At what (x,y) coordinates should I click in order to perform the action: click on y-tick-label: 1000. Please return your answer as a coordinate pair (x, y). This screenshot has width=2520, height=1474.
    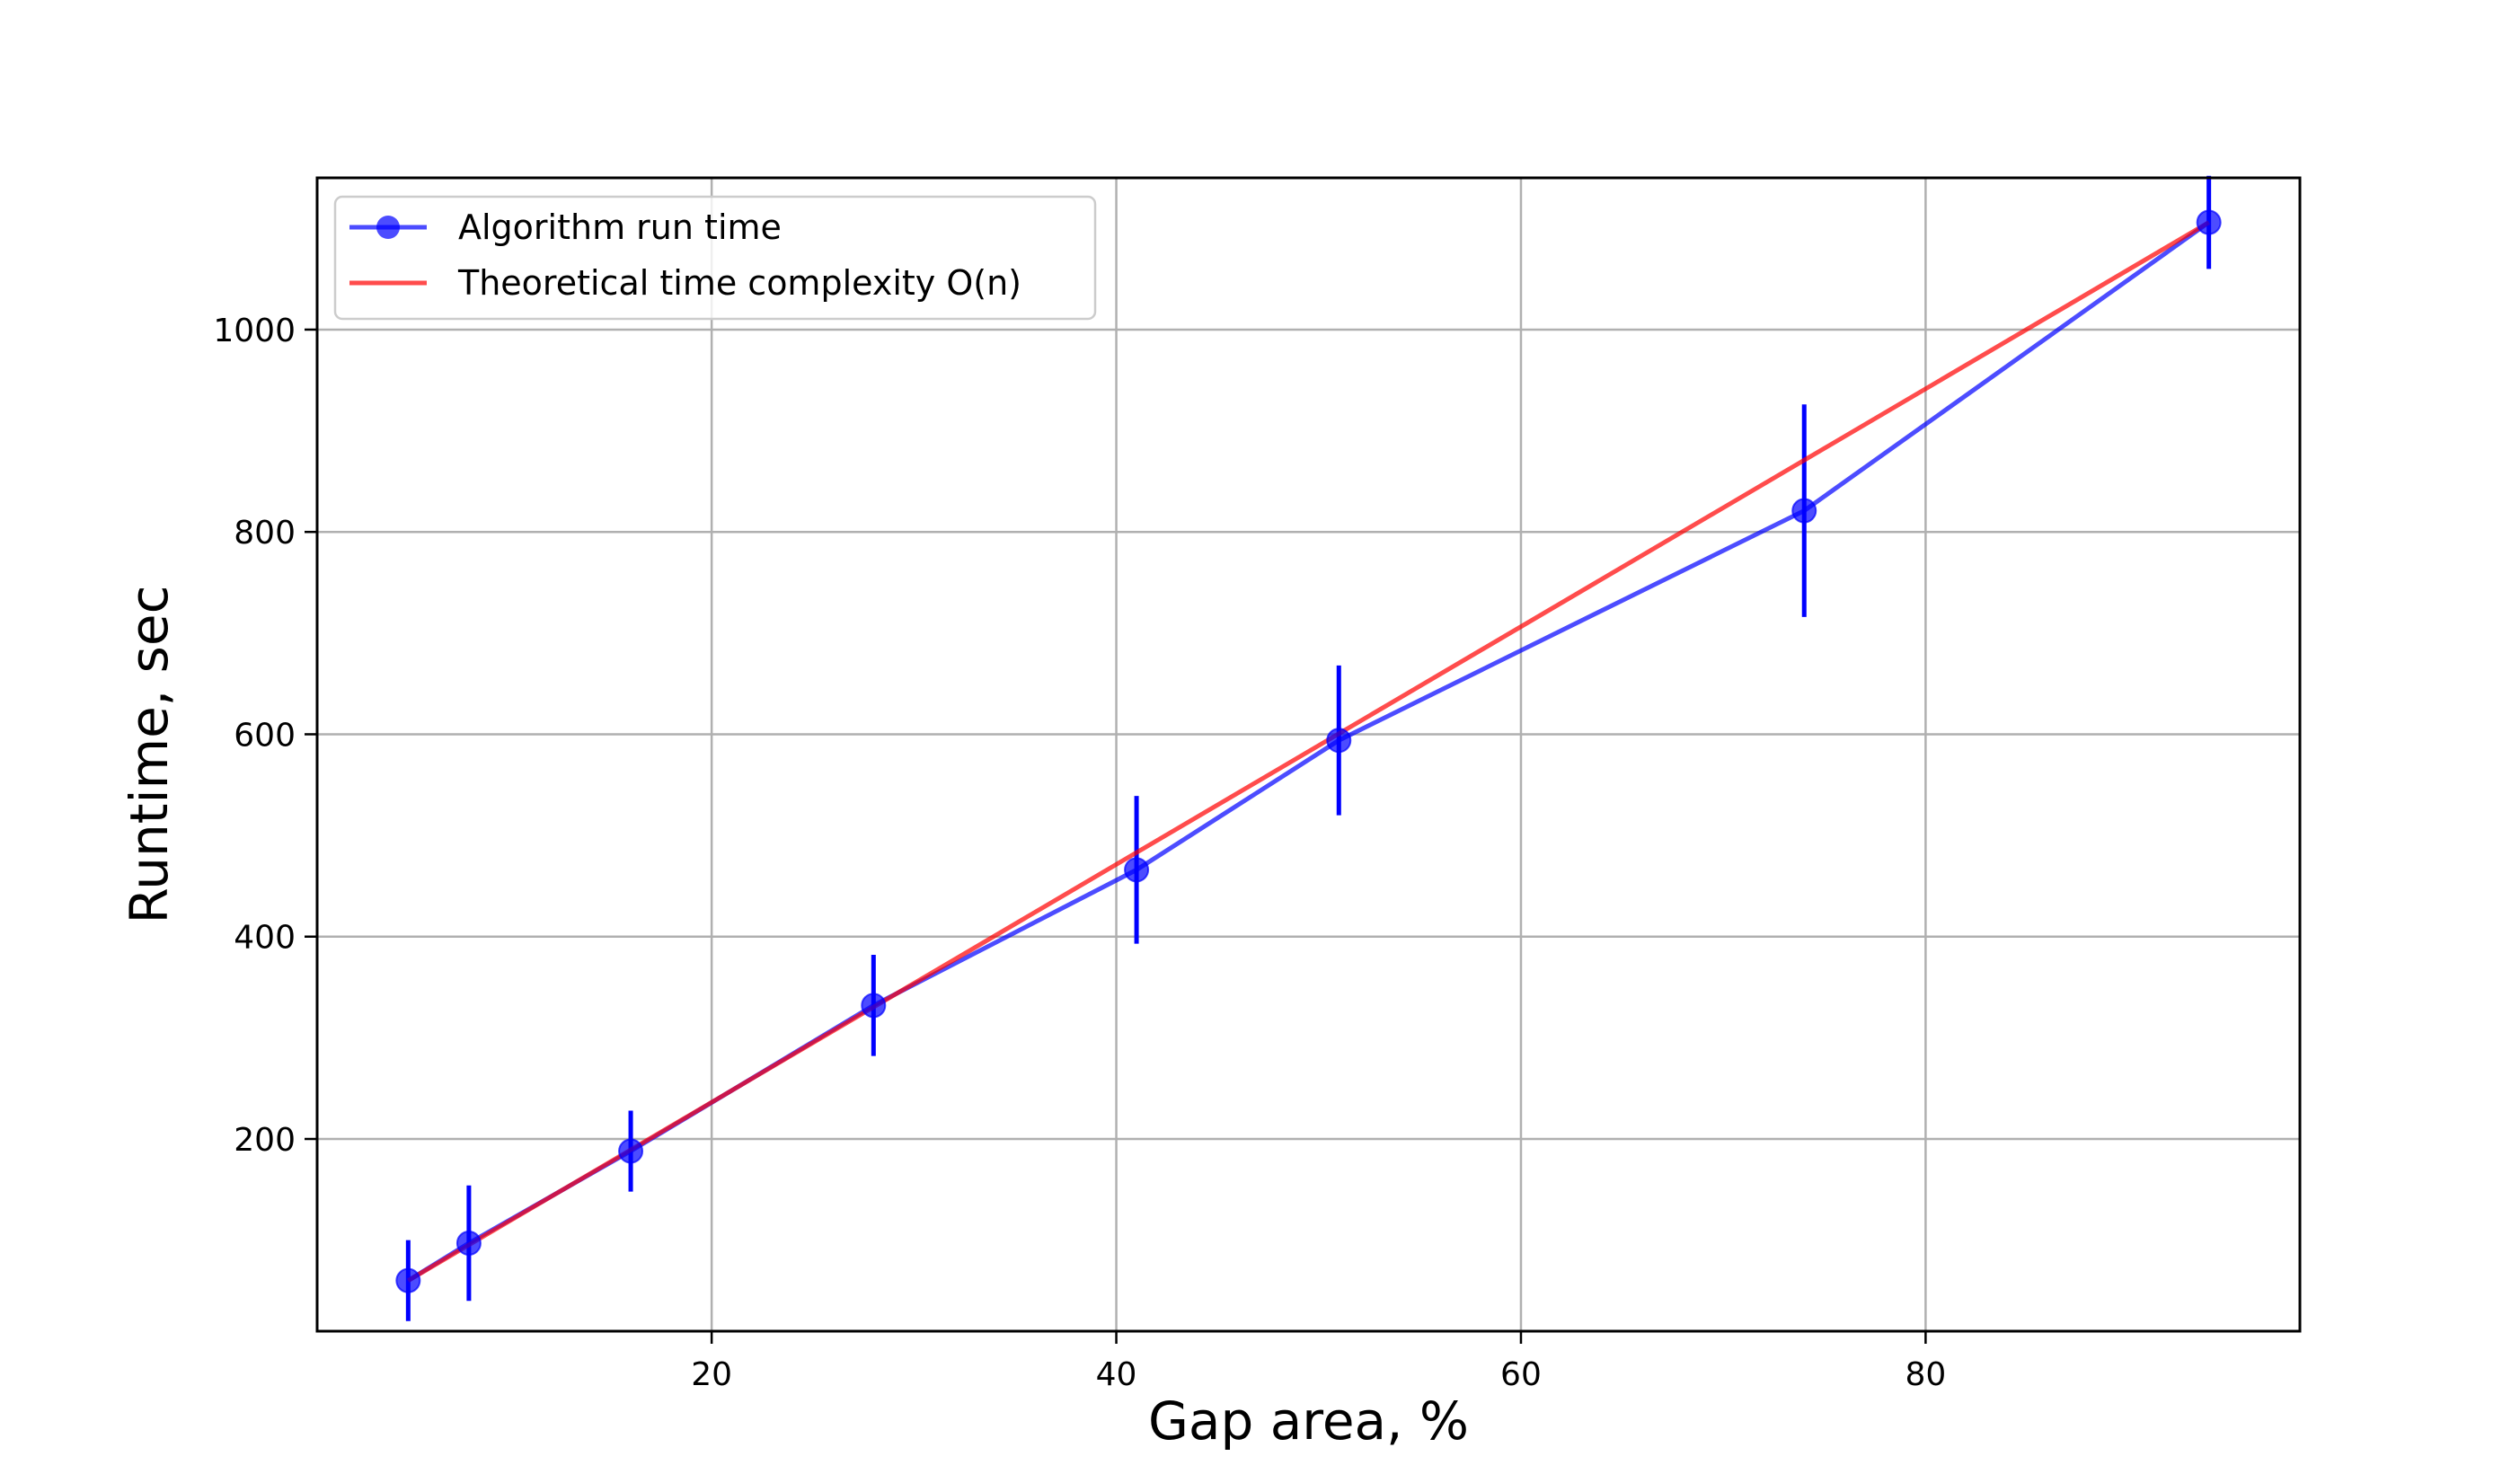
    Looking at the image, I should click on (255, 331).